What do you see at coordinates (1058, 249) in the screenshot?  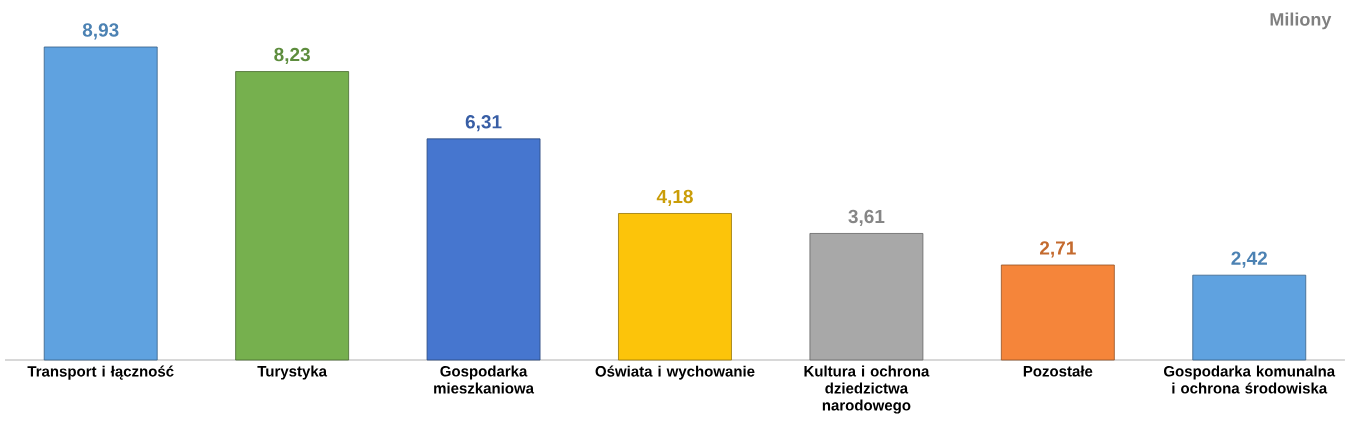 I see `data-label: 2,71` at bounding box center [1058, 249].